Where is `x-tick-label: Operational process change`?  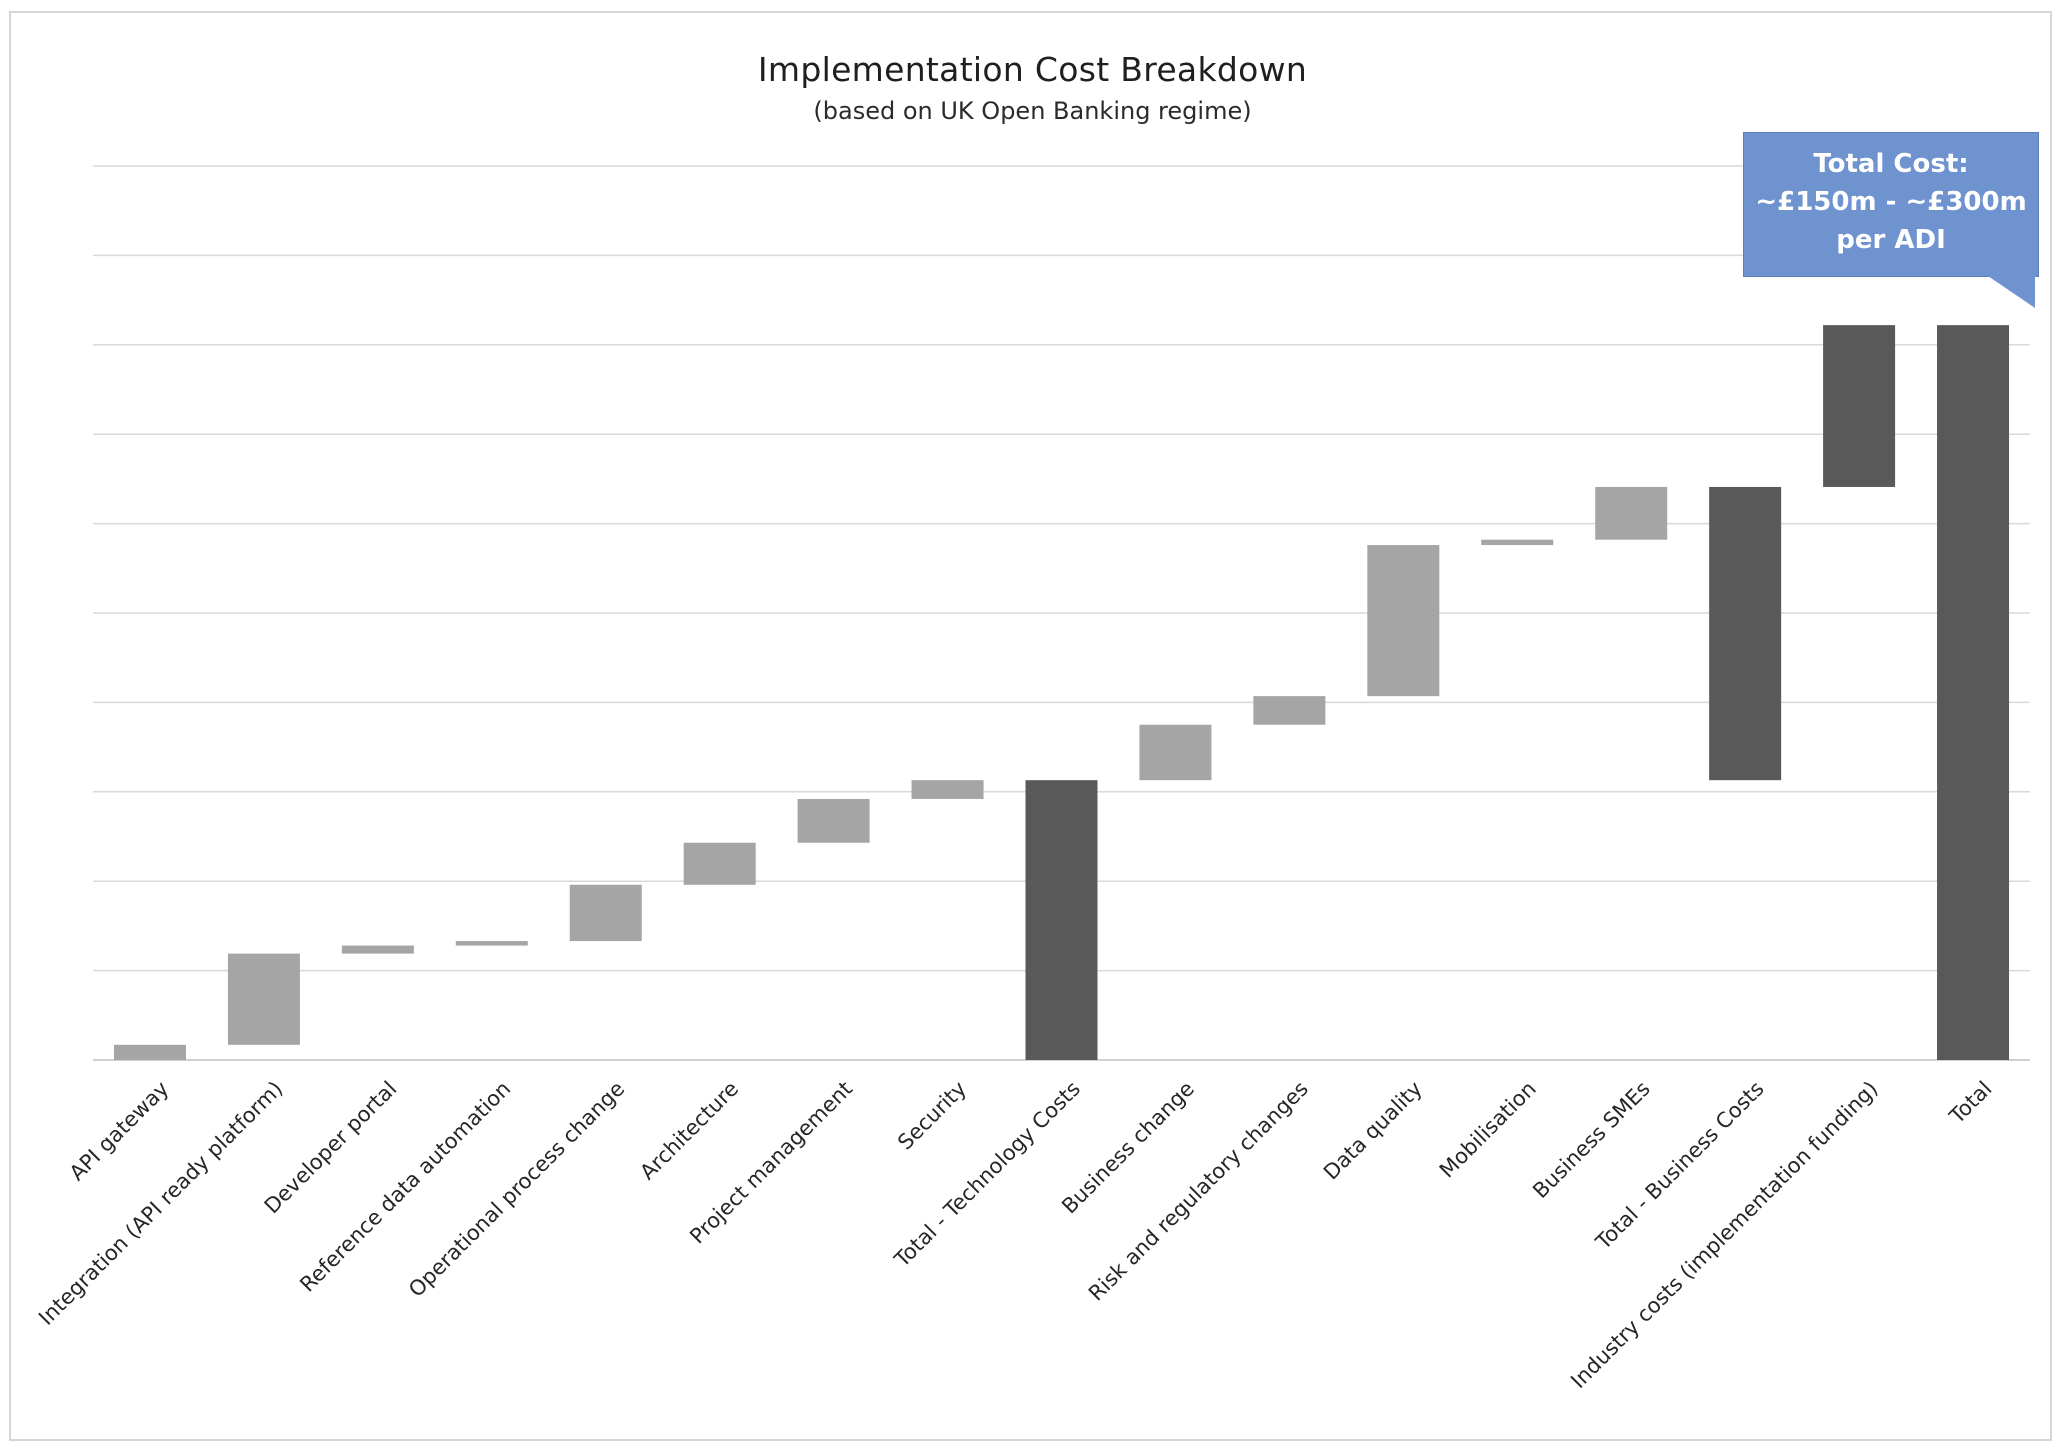
x-tick-label: Operational process change is located at coordinates (516, 1189).